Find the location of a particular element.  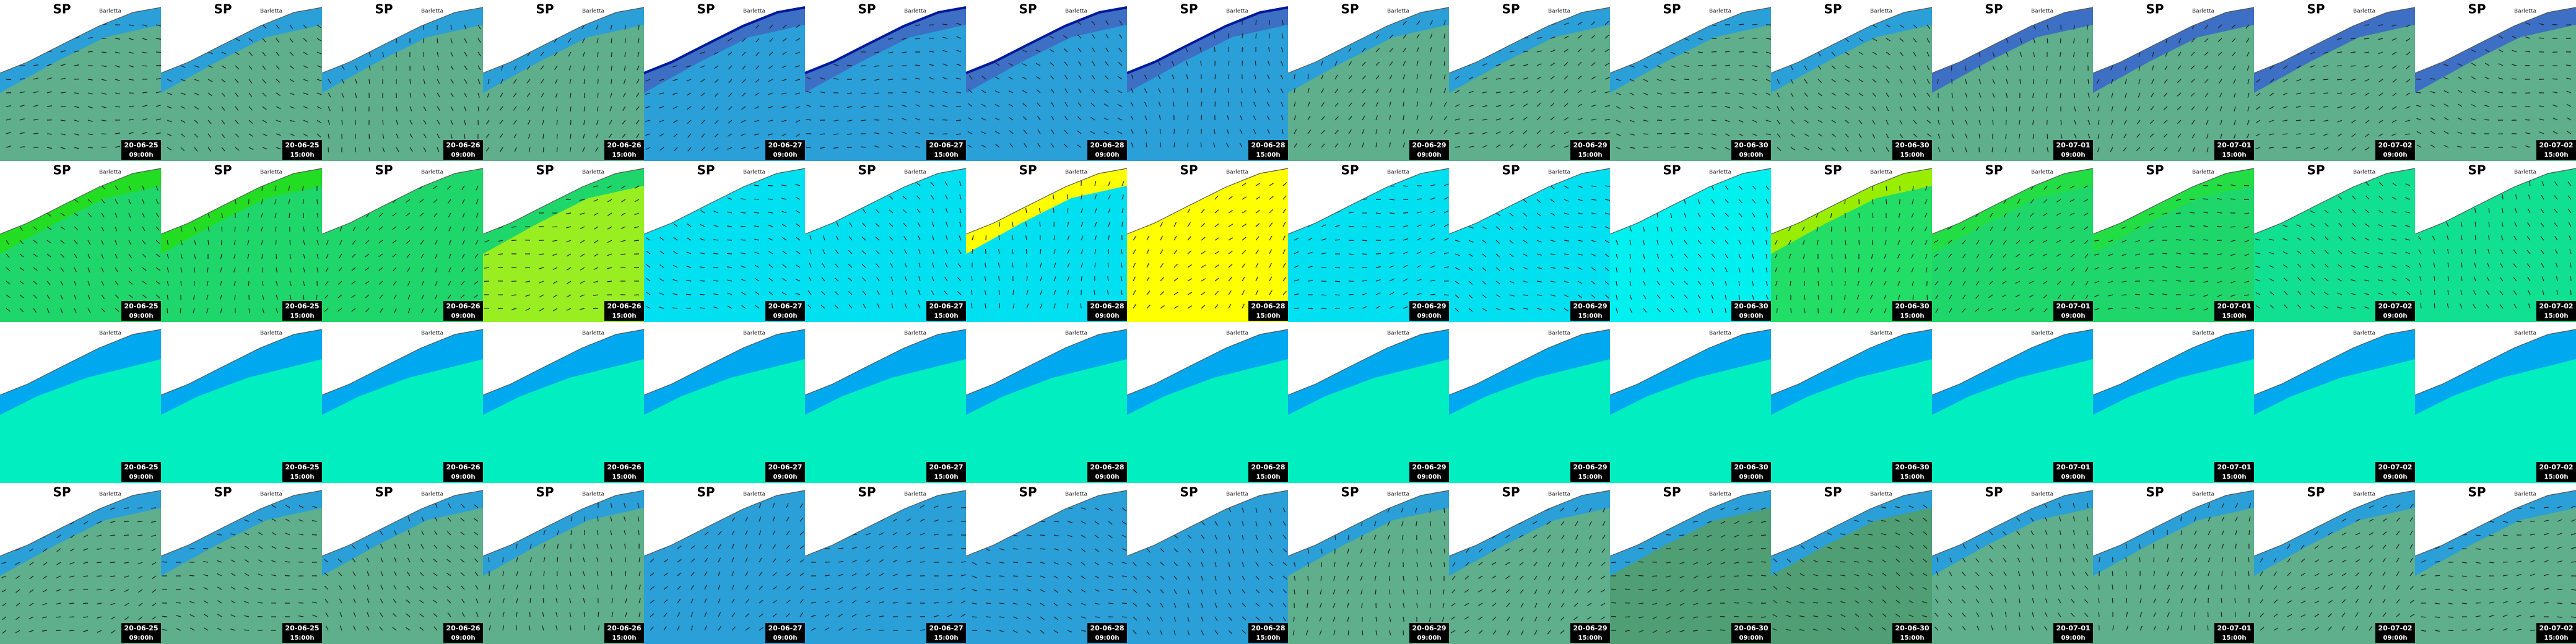

date-label: 20-06-27 is located at coordinates (785, 628).